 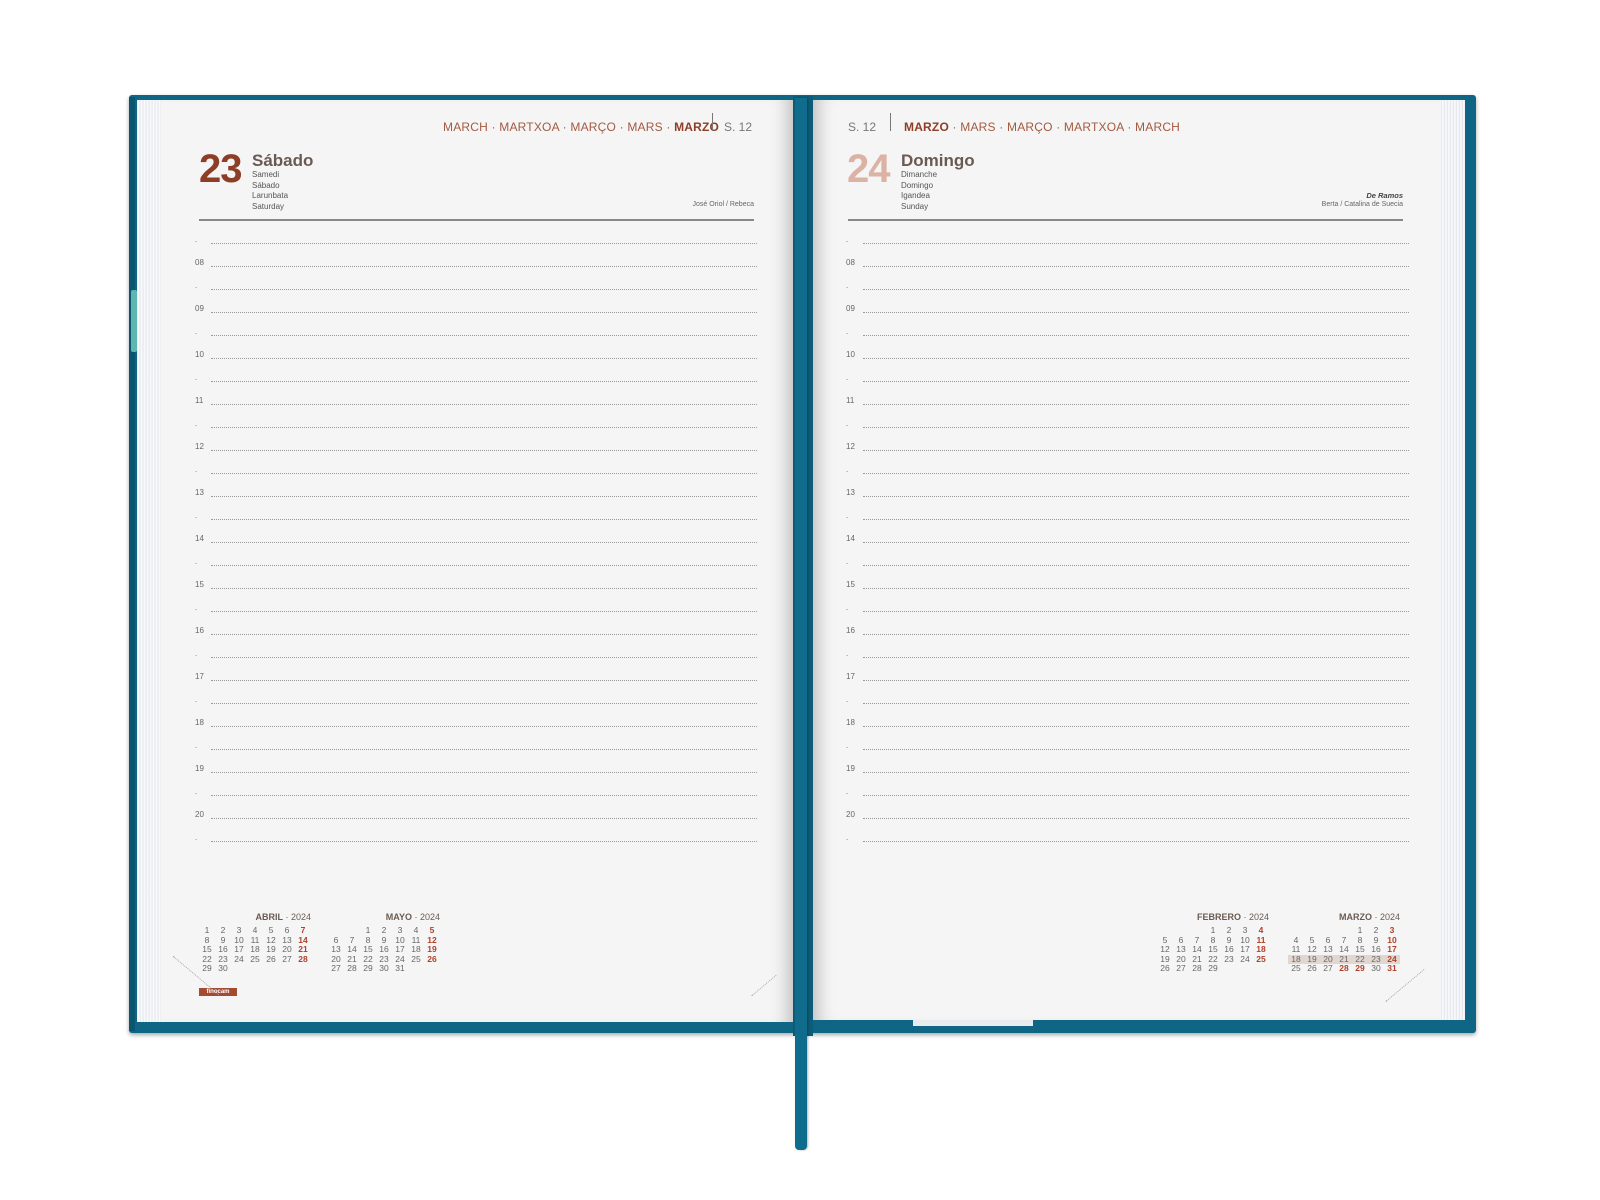 I want to click on calendar-day: 26, so click(x=1312, y=968).